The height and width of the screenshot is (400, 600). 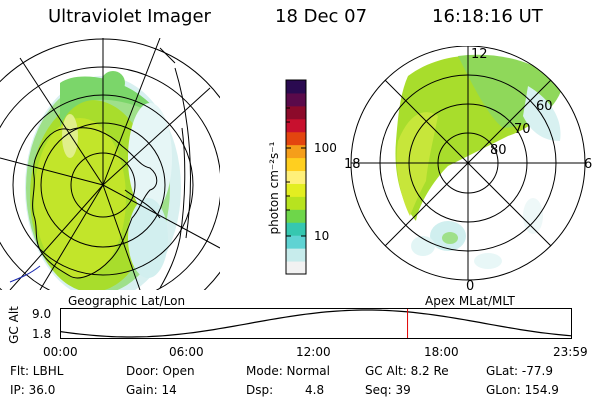 What do you see at coordinates (160, 371) in the screenshot?
I see `door-info: Door: Open` at bounding box center [160, 371].